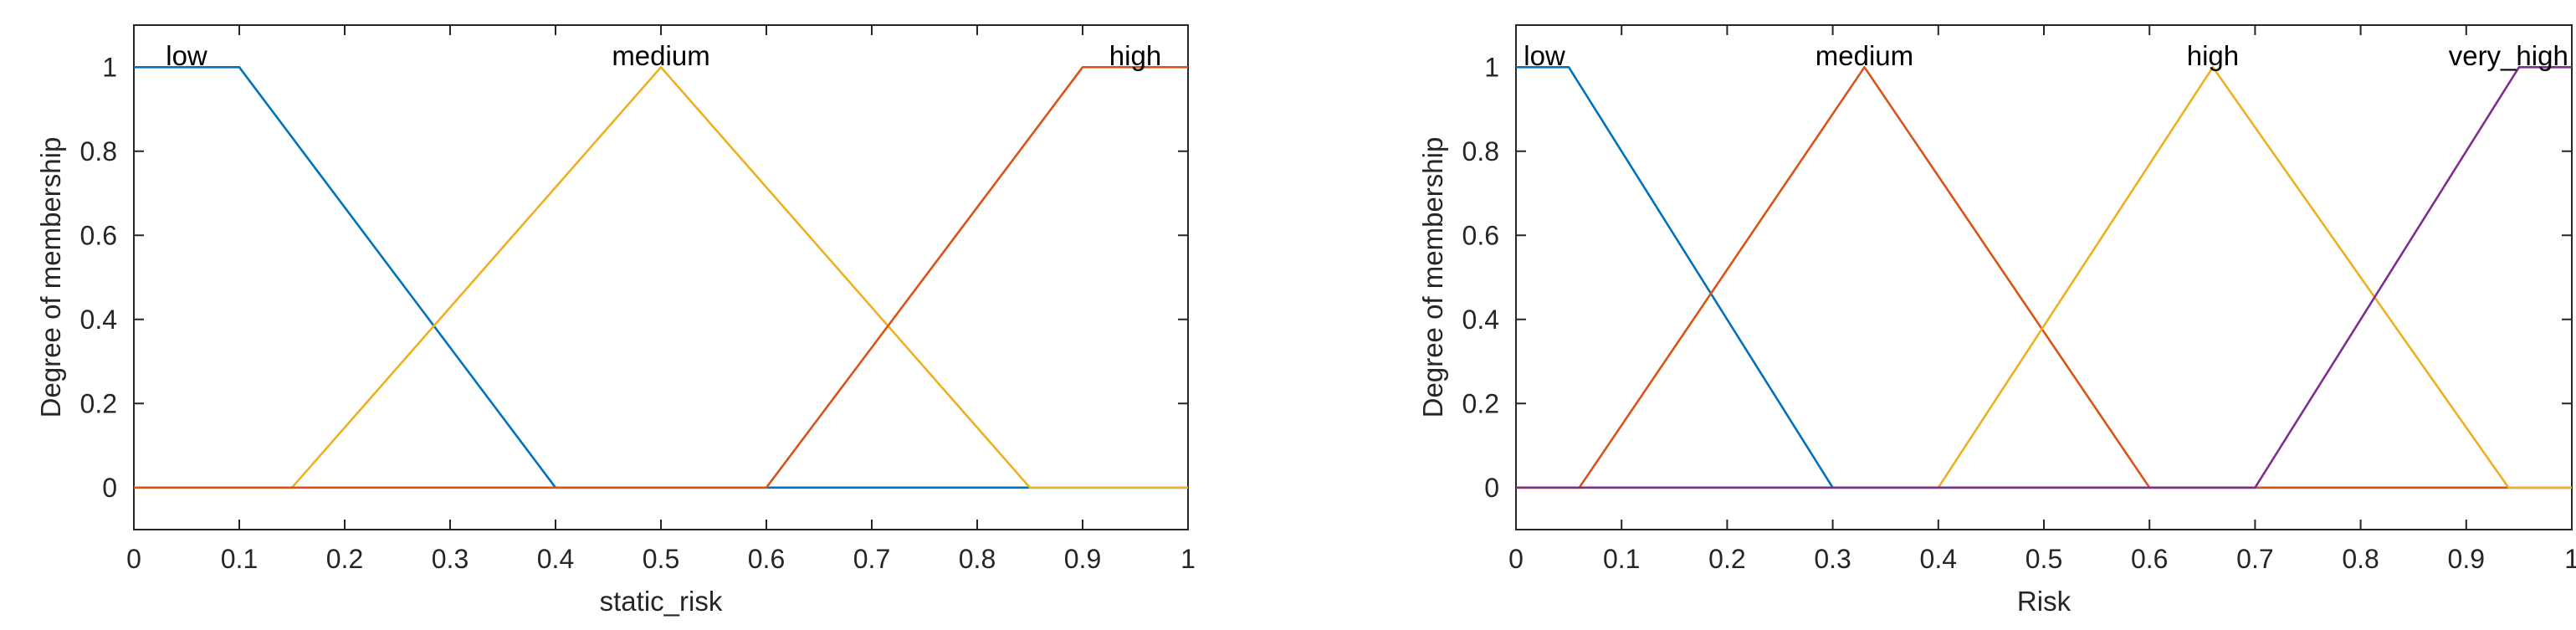  I want to click on x-axis-label: Risk, so click(2045, 601).